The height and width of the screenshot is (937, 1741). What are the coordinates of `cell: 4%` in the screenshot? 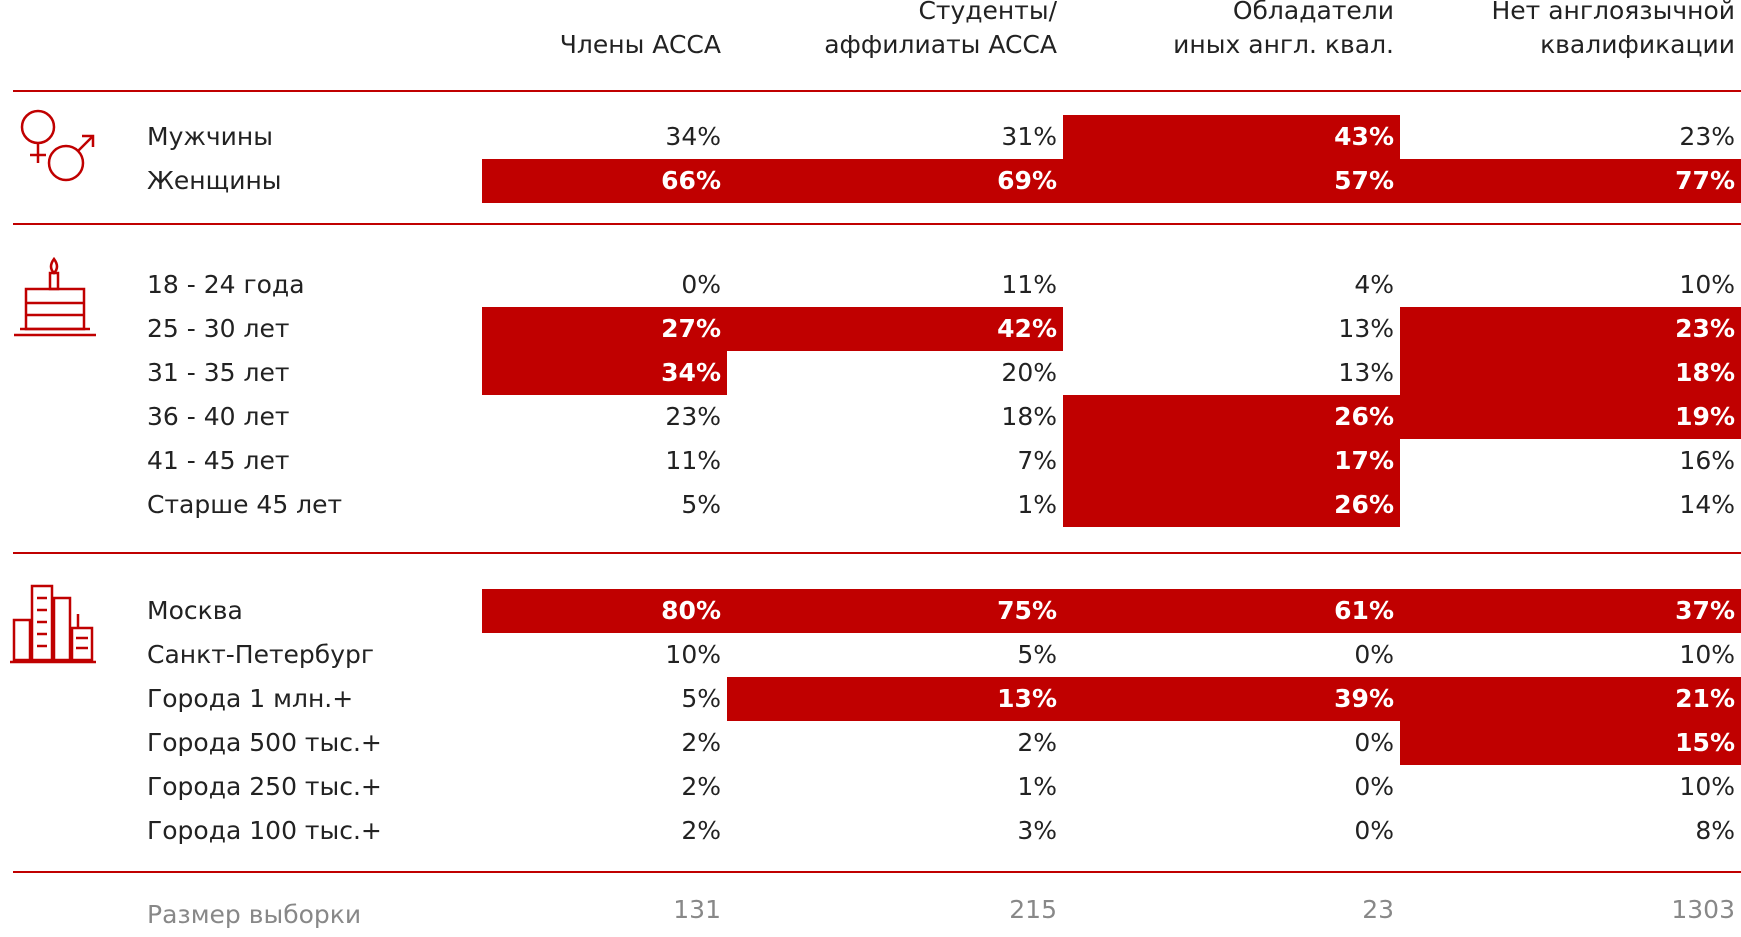 It's located at (1374, 284).